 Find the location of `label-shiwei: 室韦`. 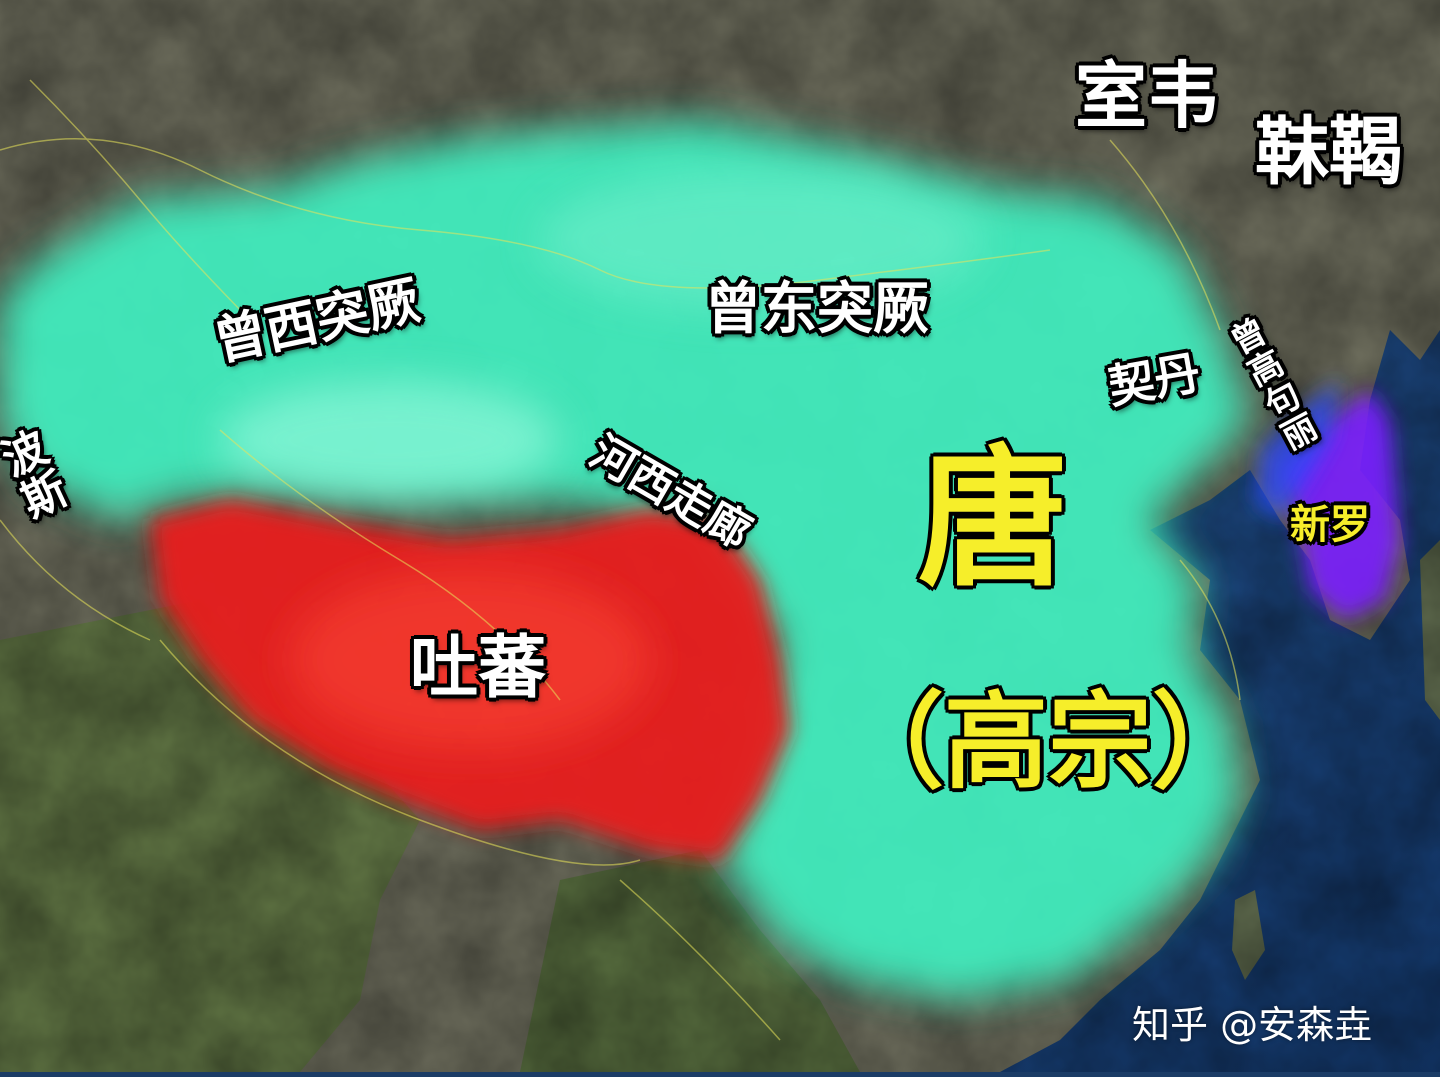

label-shiwei: 室韦 is located at coordinates (1147, 96).